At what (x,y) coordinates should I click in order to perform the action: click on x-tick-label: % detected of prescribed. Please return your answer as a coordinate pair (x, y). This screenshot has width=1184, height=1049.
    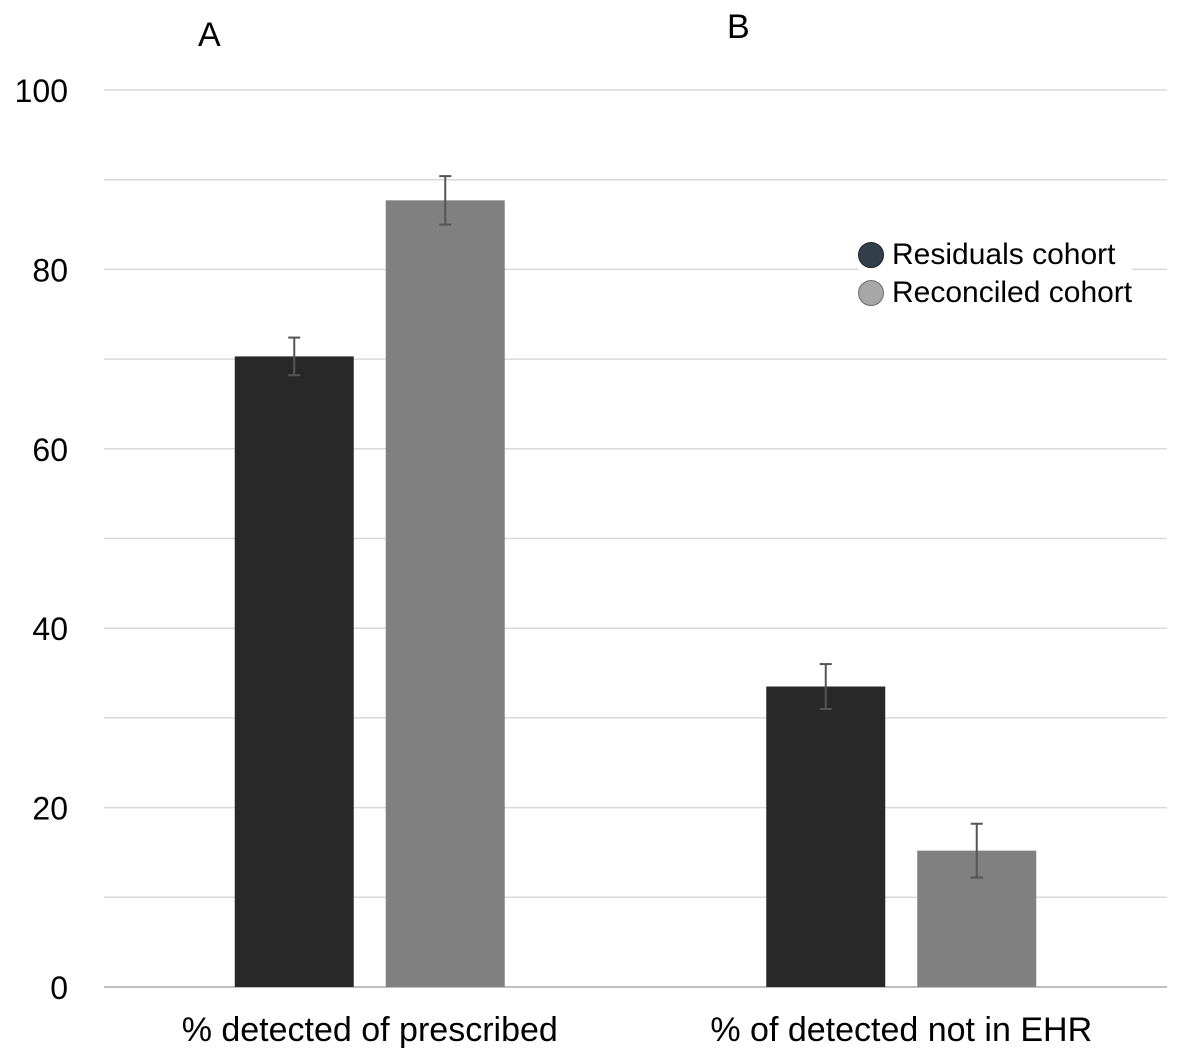
    Looking at the image, I should click on (370, 1030).